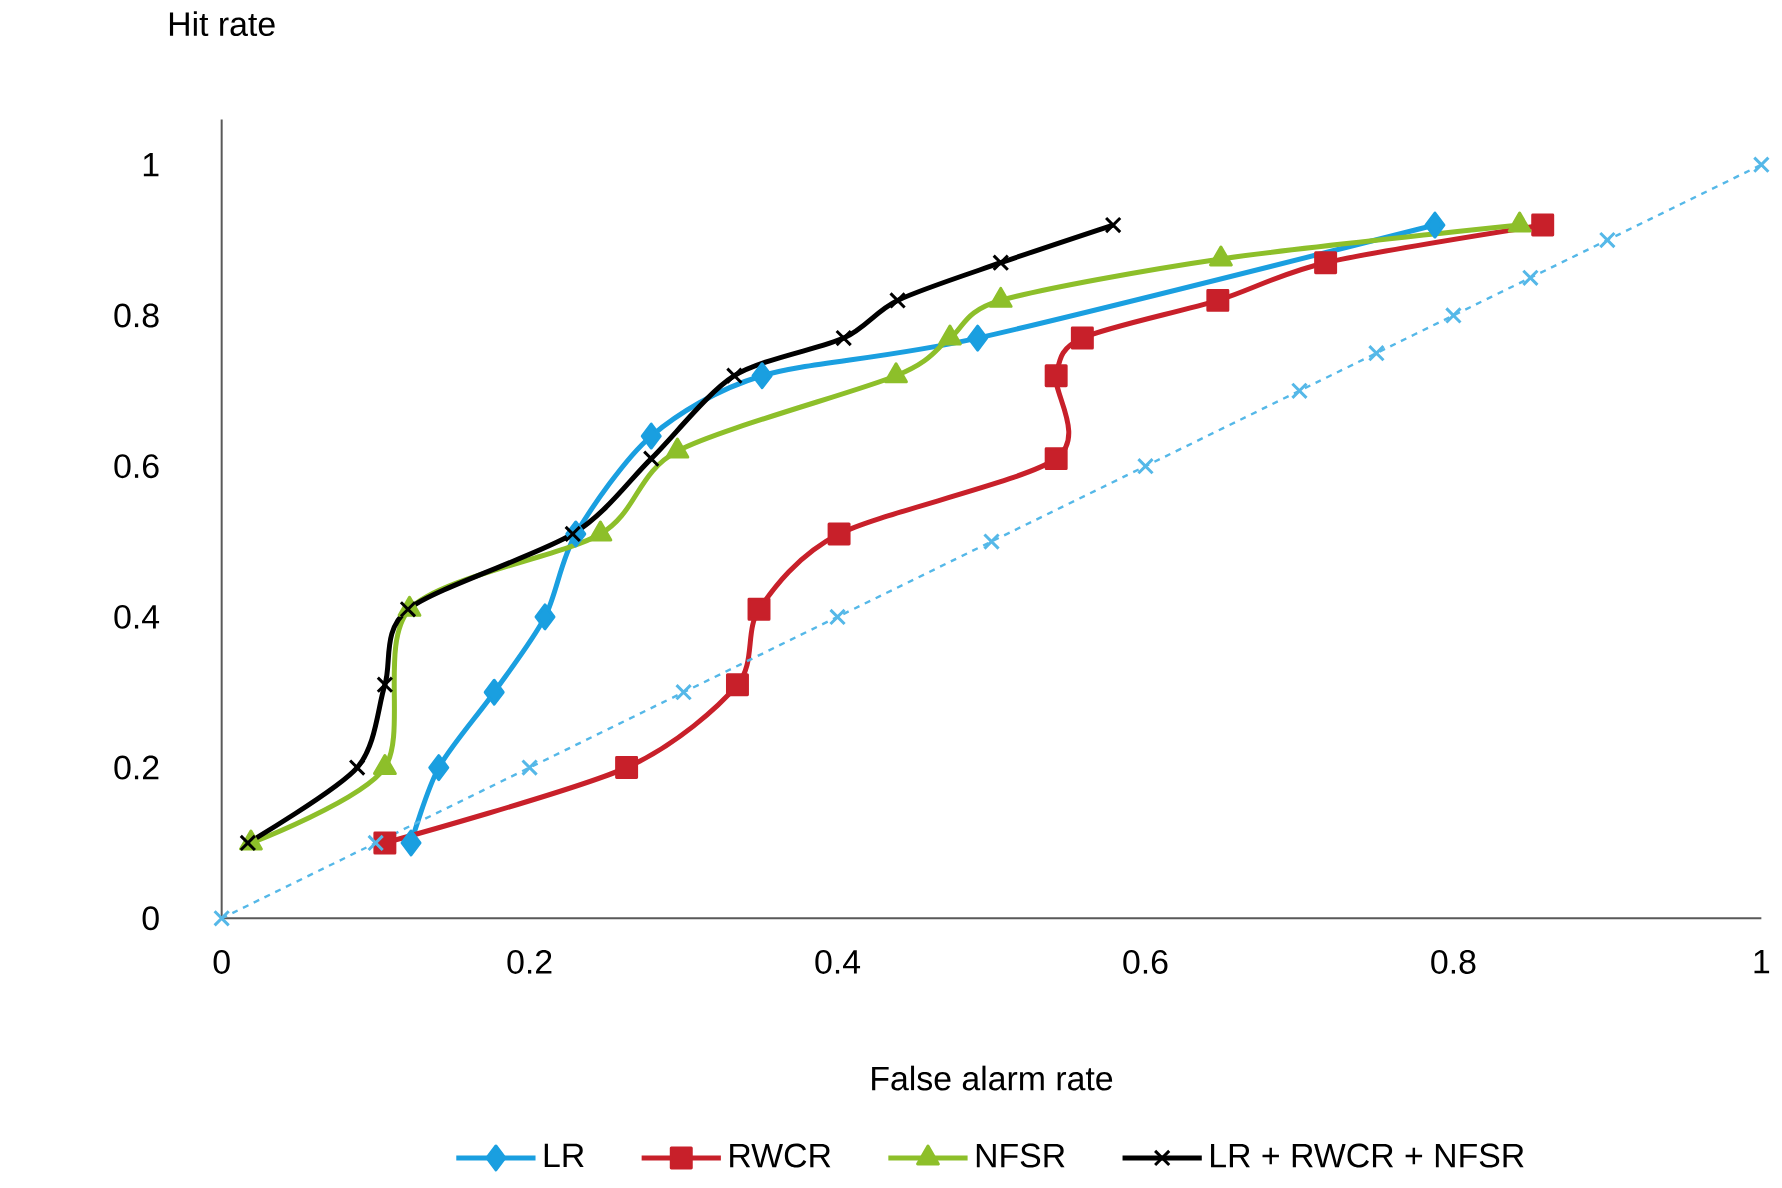 Image resolution: width=1782 pixels, height=1188 pixels. What do you see at coordinates (992, 1078) in the screenshot?
I see `x-axis-title: False alarm rate` at bounding box center [992, 1078].